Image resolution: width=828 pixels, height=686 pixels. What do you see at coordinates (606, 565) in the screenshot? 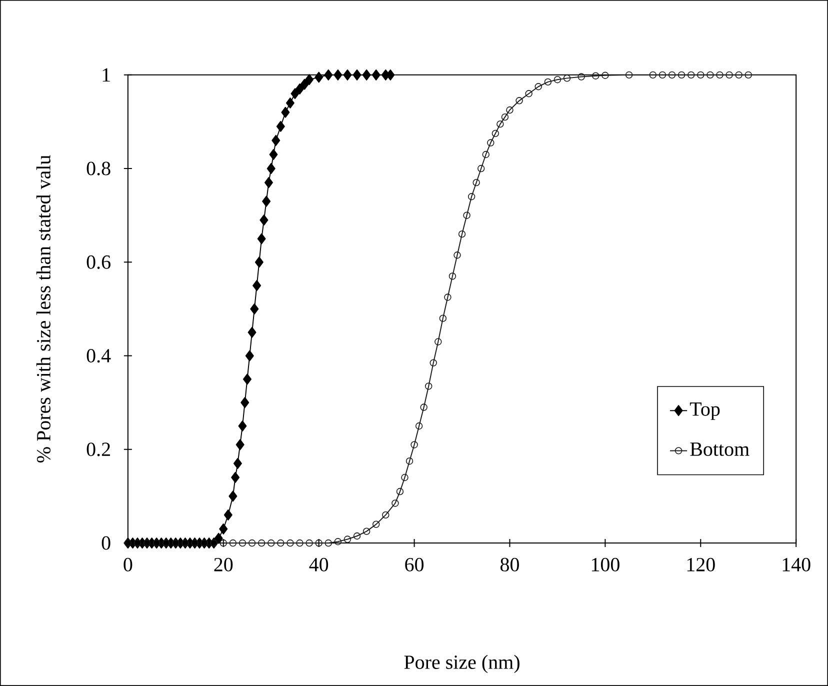
I see `x-tick-label: 100` at bounding box center [606, 565].